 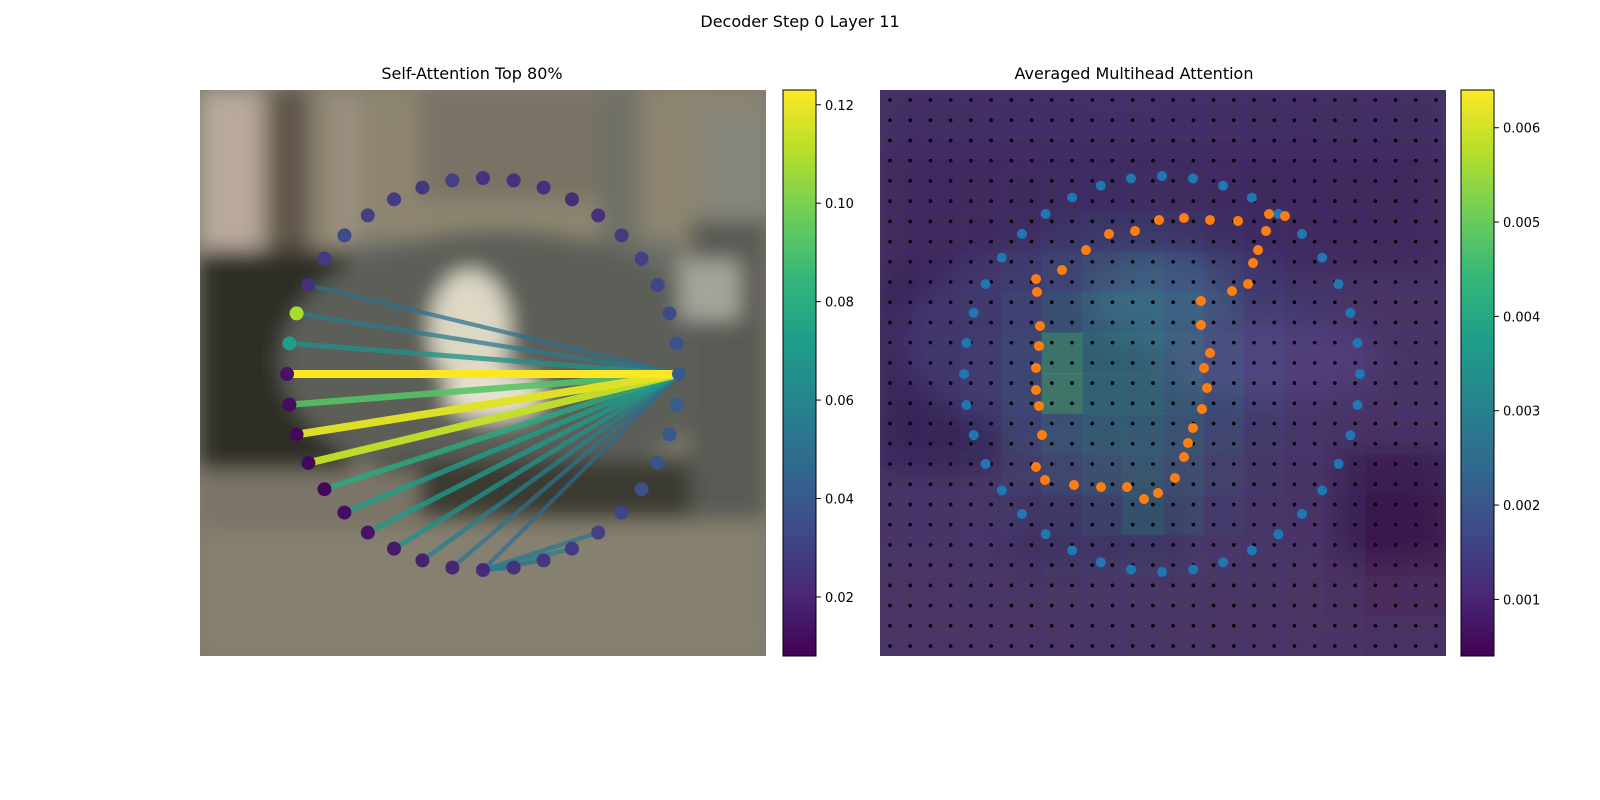 I want to click on left-colorbar-ticks: 0.02 0.04 0.06 0.08 0.10 0.12, so click(x=835, y=352).